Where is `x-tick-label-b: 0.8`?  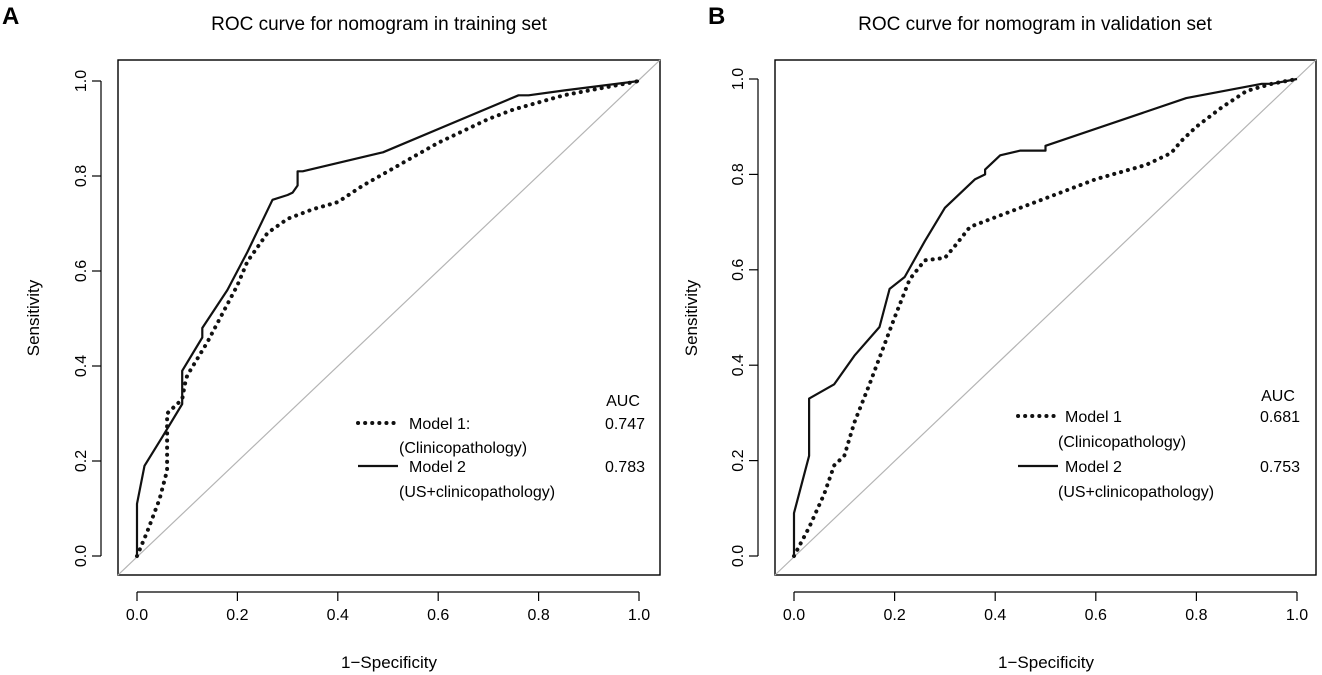 x-tick-label-b: 0.8 is located at coordinates (1196, 615).